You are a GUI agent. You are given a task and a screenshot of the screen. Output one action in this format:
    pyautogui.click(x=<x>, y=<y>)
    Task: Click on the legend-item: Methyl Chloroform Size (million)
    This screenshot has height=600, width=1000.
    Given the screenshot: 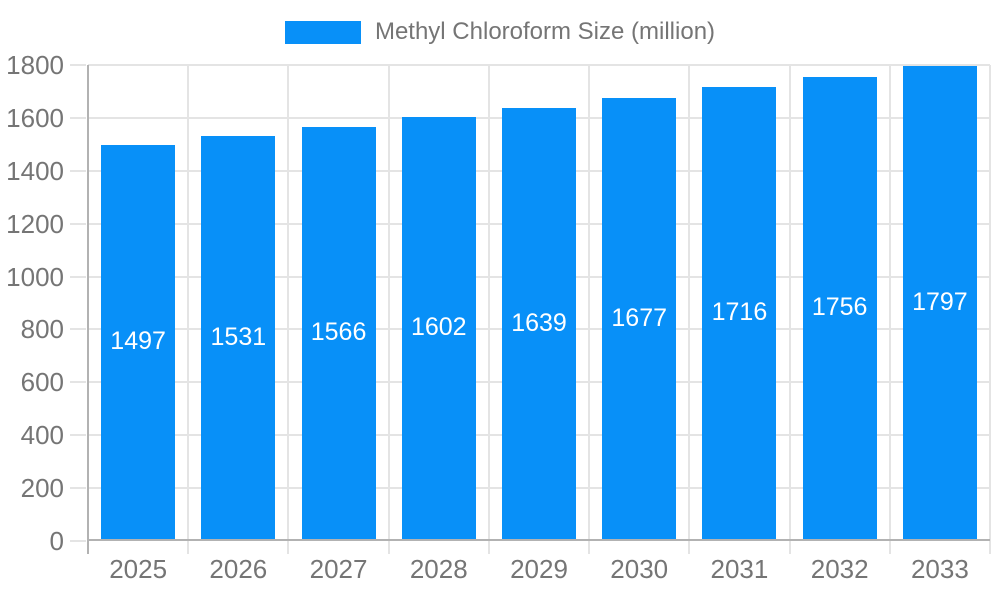 What is the action you would take?
    pyautogui.click(x=500, y=31)
    